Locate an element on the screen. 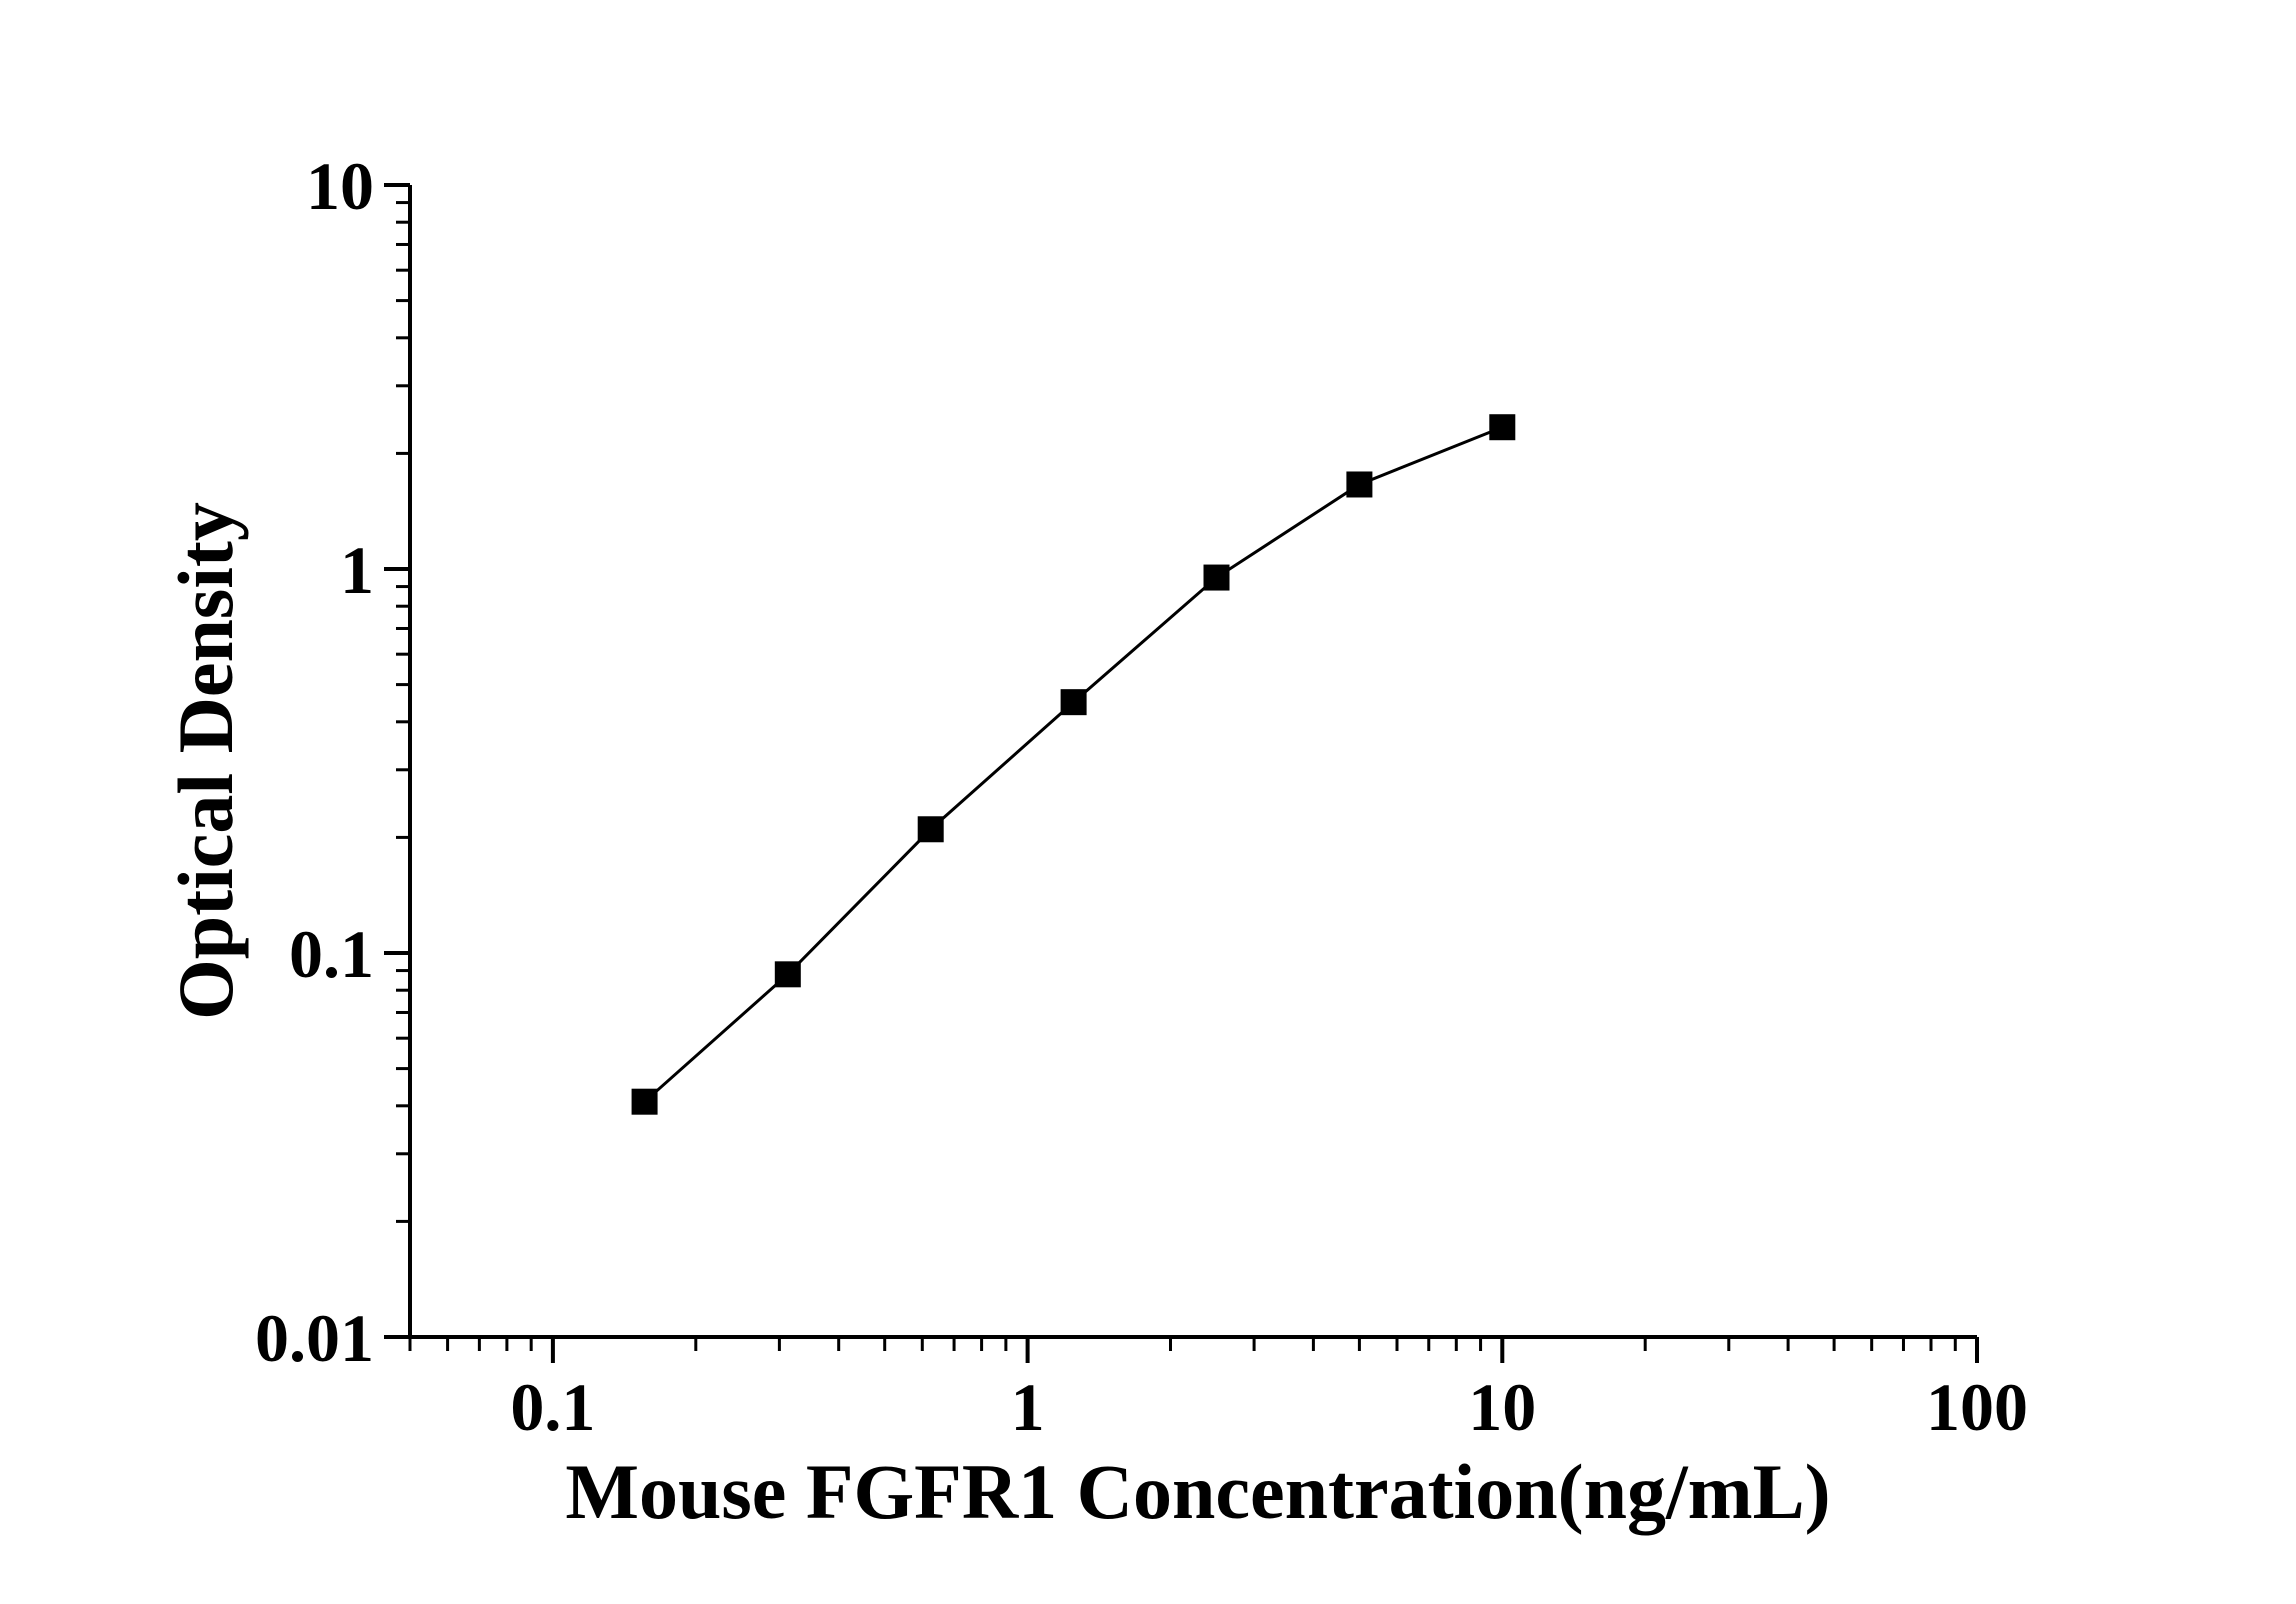 Image resolution: width=2296 pixels, height=1604 pixels. x-tick-label: 10 is located at coordinates (1502, 1407).